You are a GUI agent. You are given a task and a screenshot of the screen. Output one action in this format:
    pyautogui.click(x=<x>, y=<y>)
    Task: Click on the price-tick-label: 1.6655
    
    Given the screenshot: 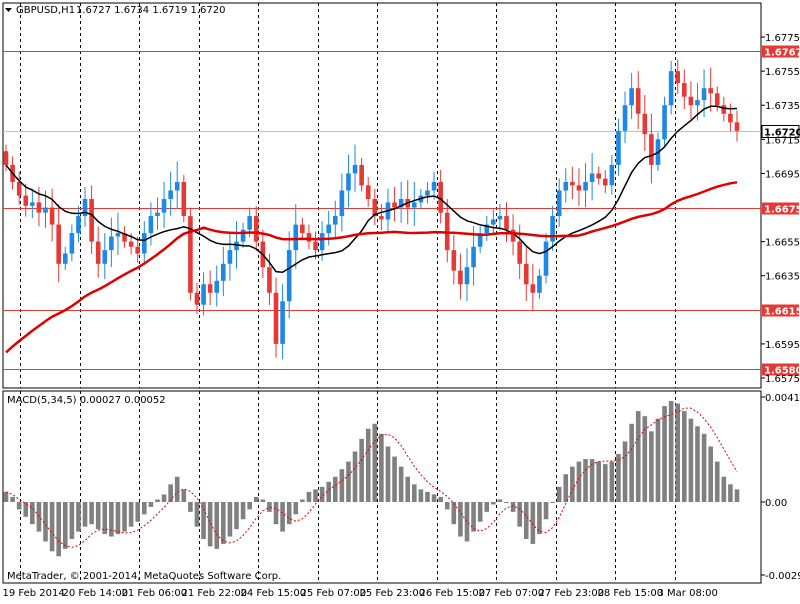 What is the action you would take?
    pyautogui.click(x=782, y=243)
    